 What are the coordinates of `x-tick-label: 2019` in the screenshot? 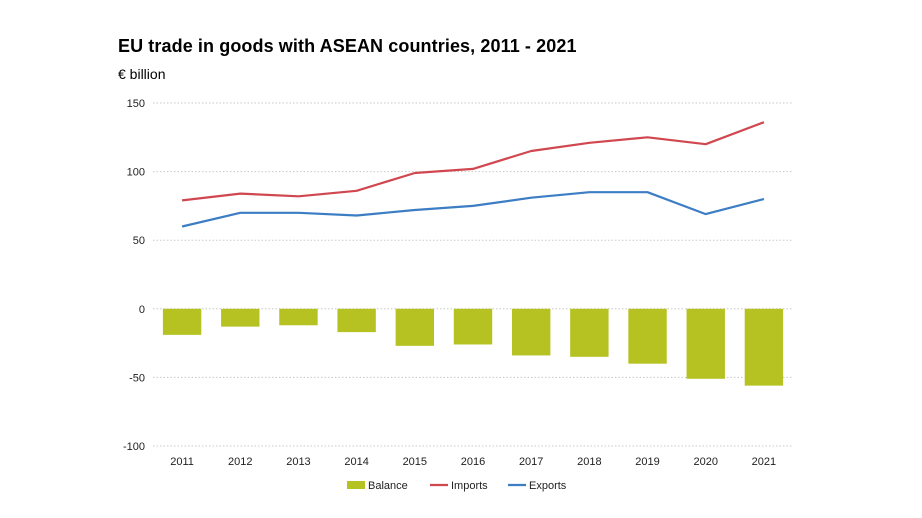 It's located at (647, 462).